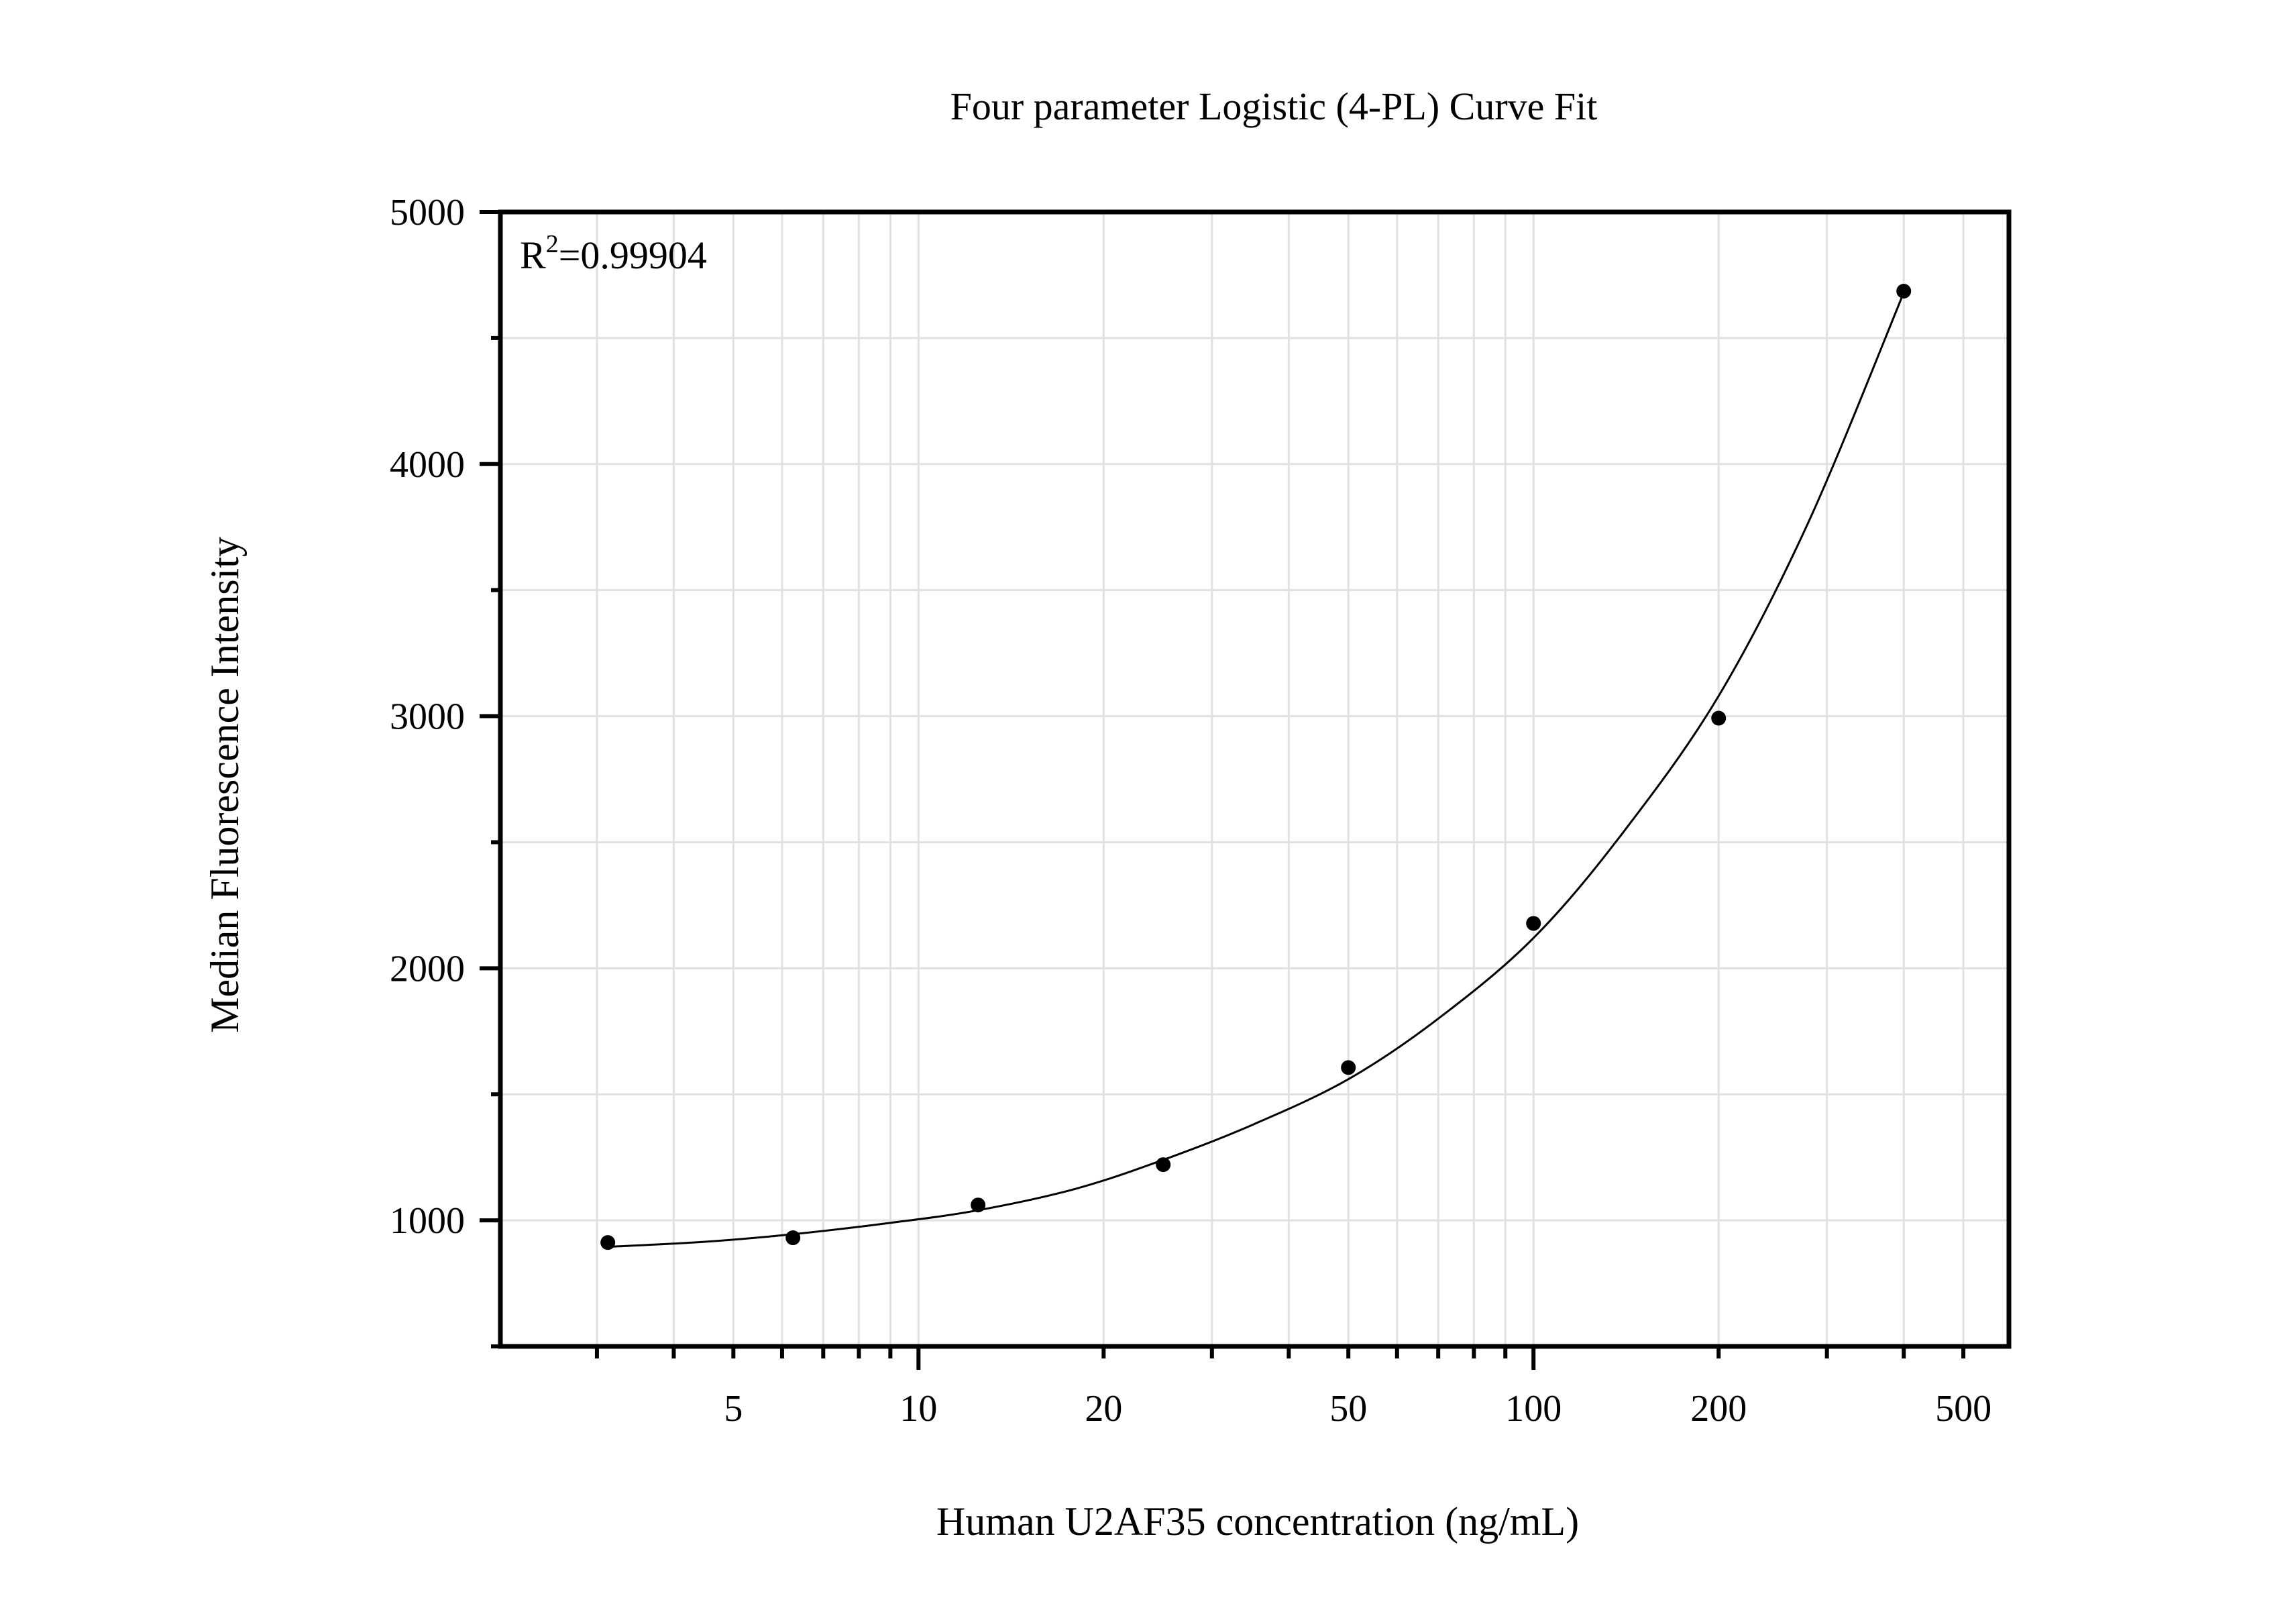  What do you see at coordinates (918, 1409) in the screenshot?
I see `x-tick-label: 10` at bounding box center [918, 1409].